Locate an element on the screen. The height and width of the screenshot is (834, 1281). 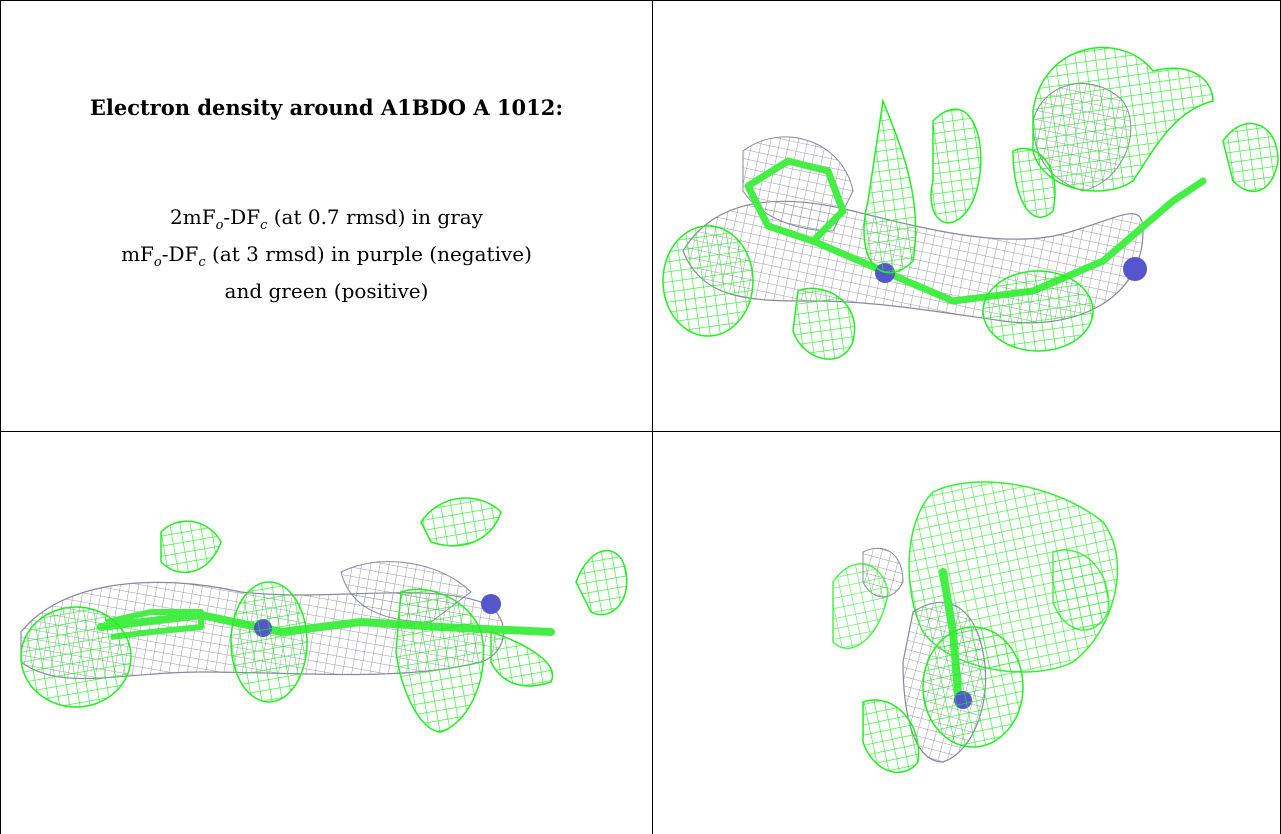
legend-line2-sub-a: o is located at coordinates (158, 262).